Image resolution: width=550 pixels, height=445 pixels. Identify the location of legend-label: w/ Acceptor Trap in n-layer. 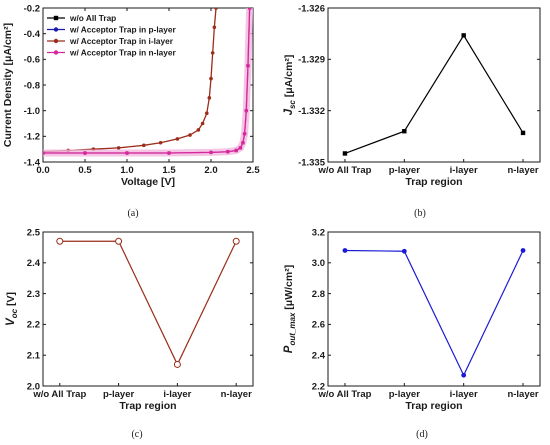
(123, 53).